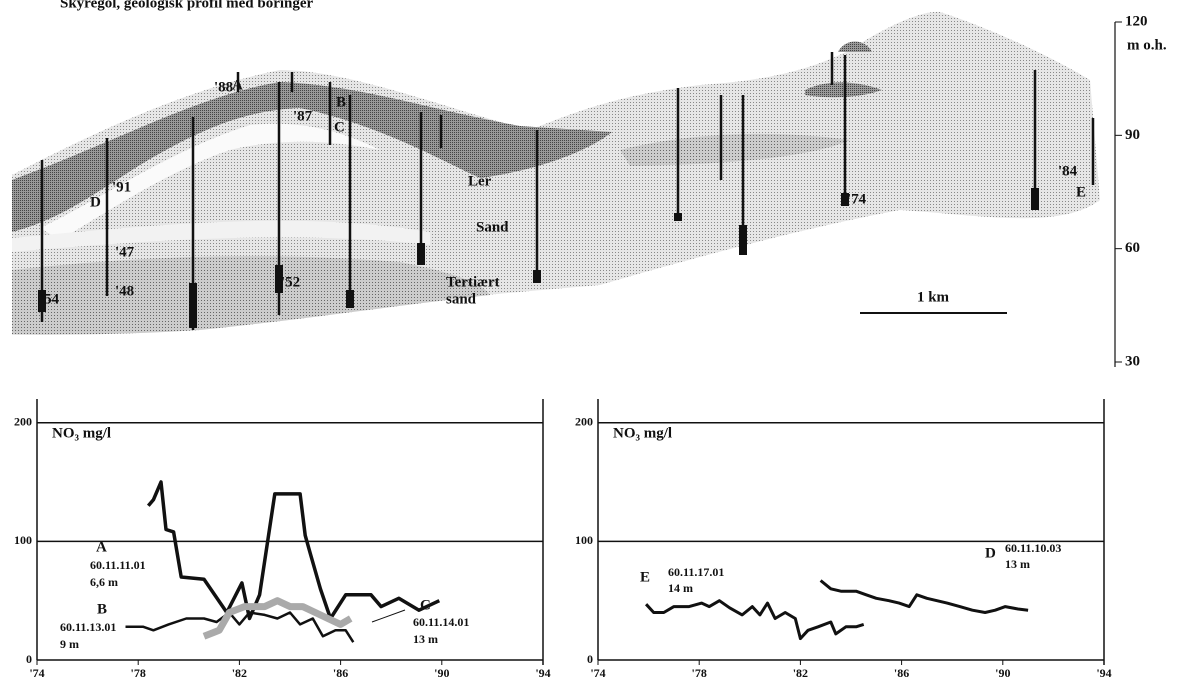 The height and width of the screenshot is (685, 1201). I want to click on well-id: 60.11.13.01, so click(88, 627).